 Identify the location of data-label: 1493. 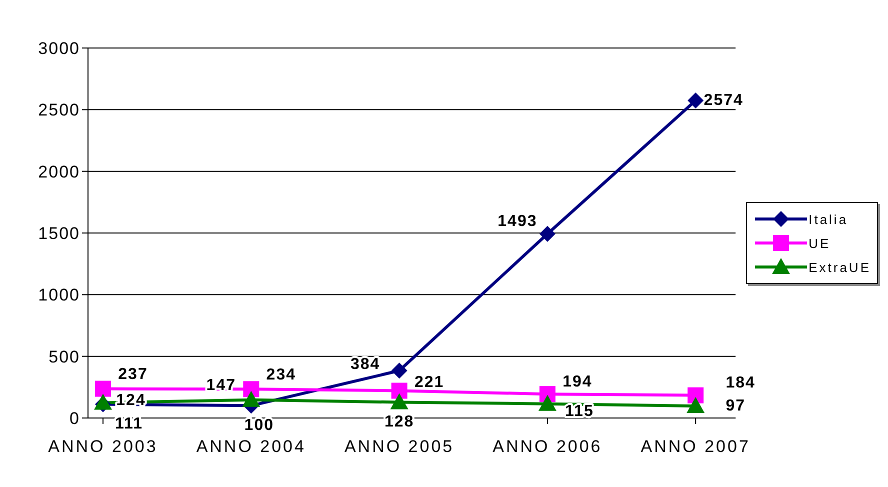
(518, 221).